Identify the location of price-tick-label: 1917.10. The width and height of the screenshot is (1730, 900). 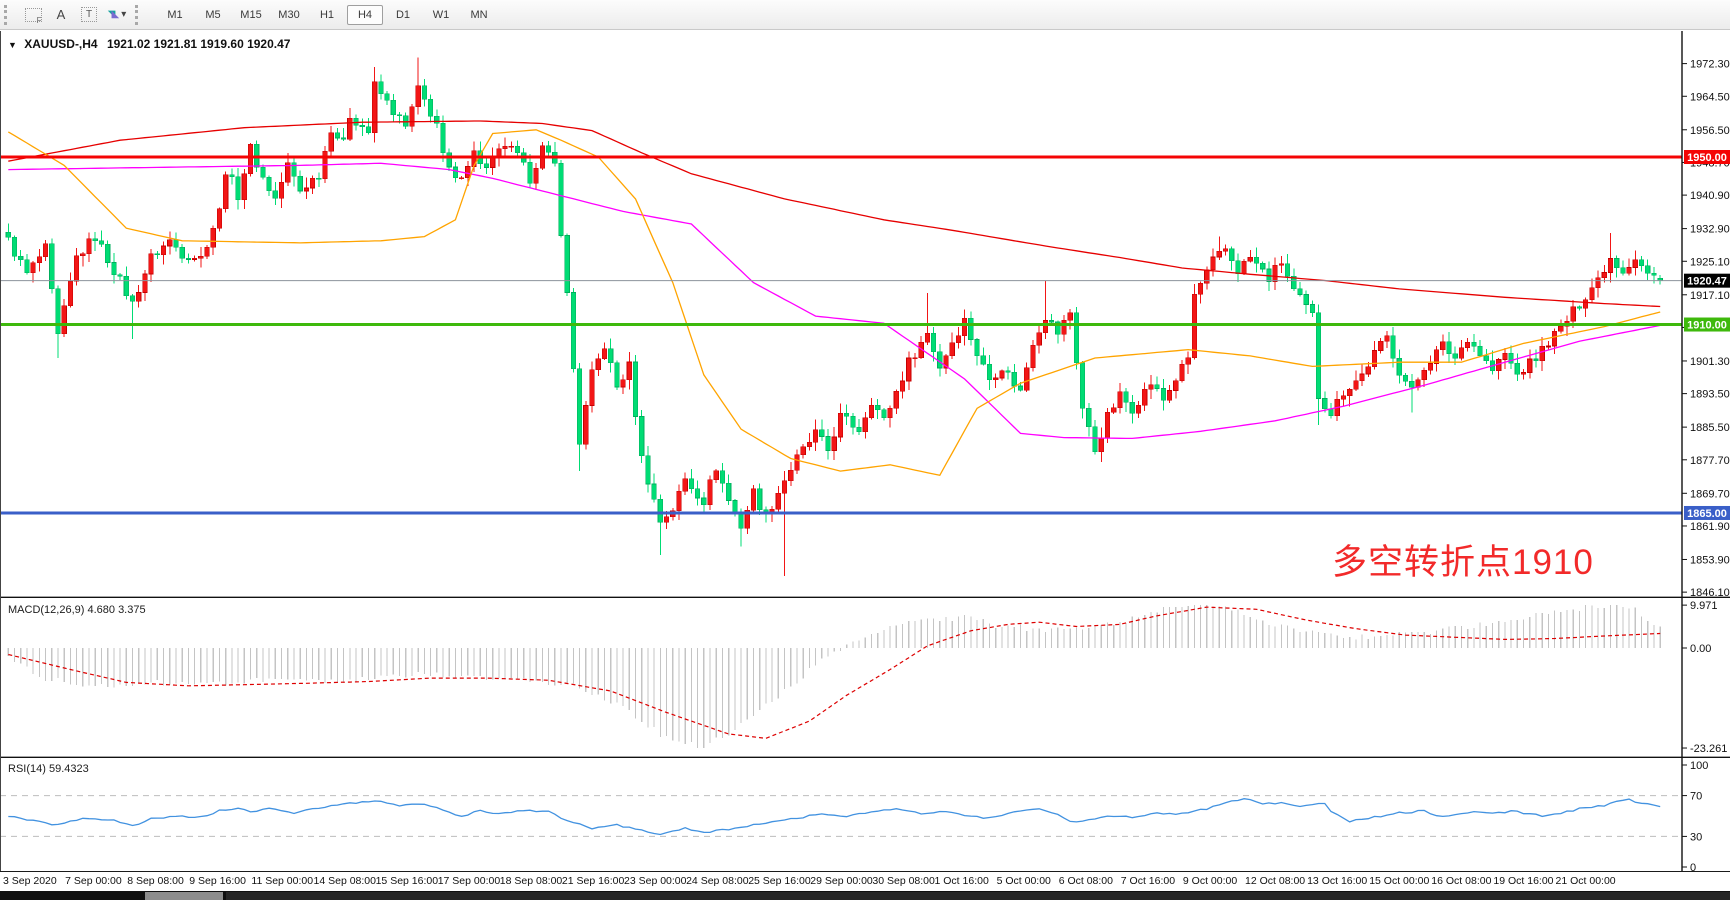
(1710, 296).